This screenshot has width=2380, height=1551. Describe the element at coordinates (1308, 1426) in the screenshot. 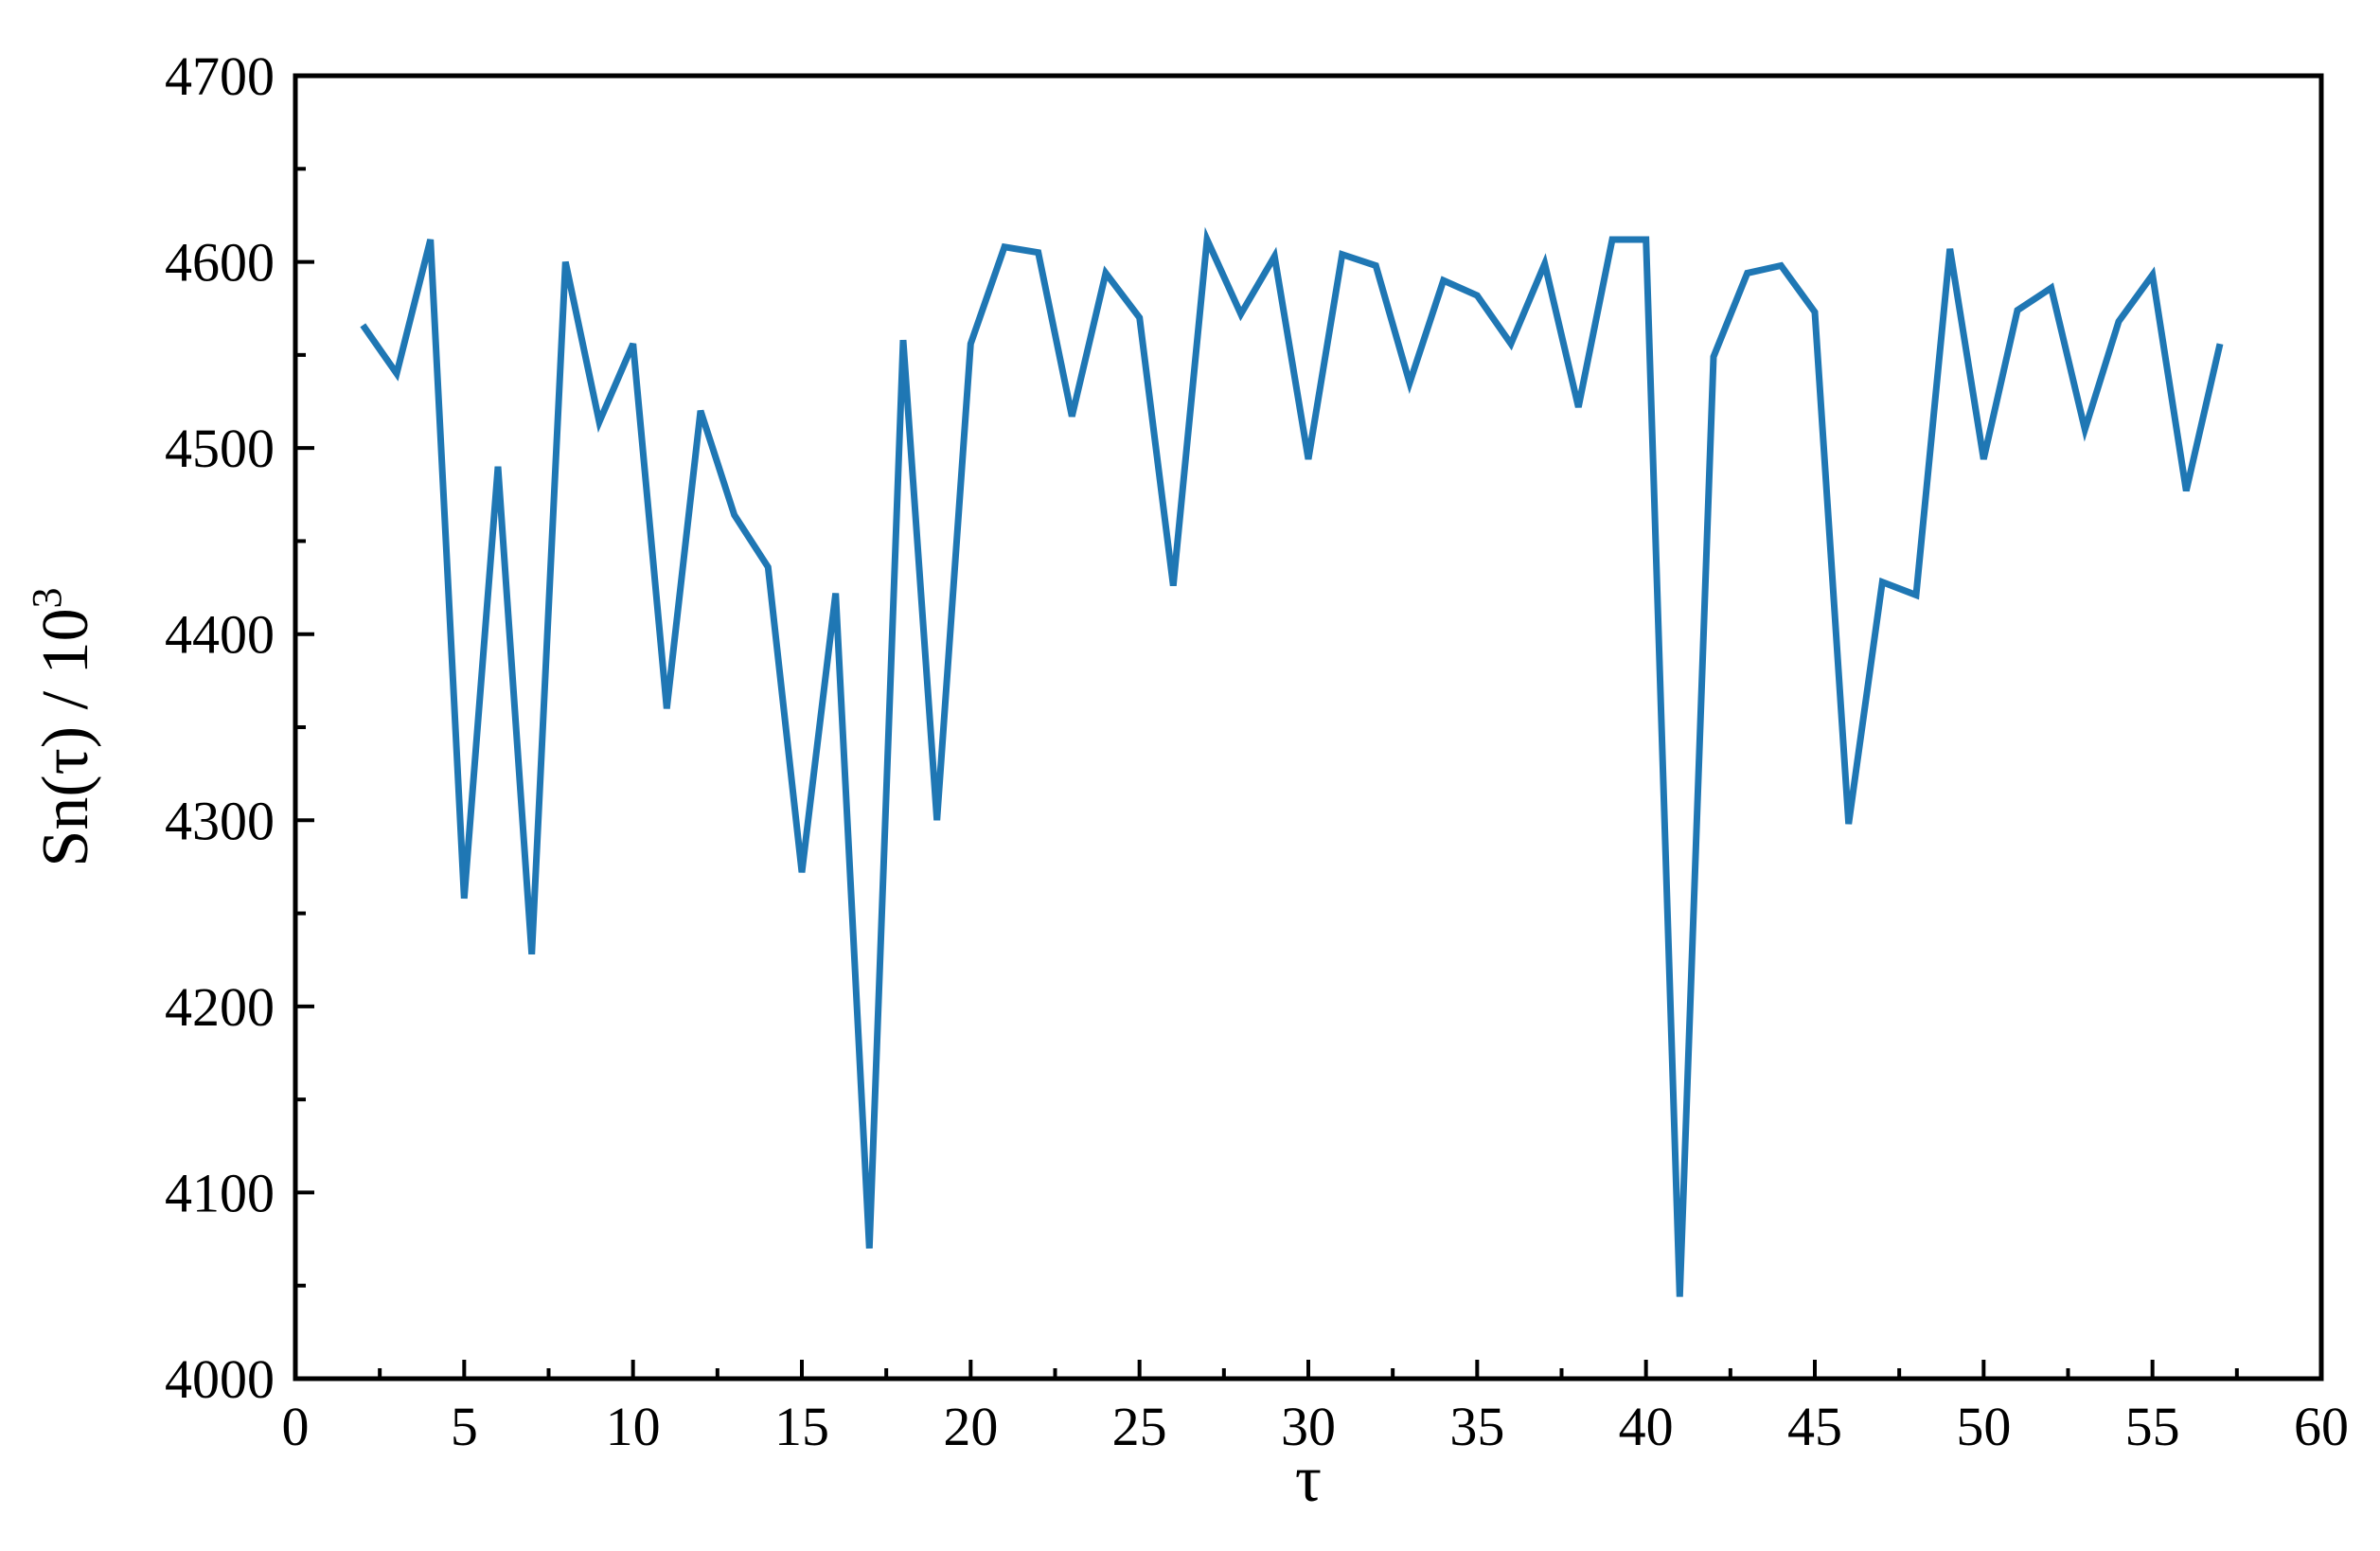

I see `x-tick-label: 30` at that location.